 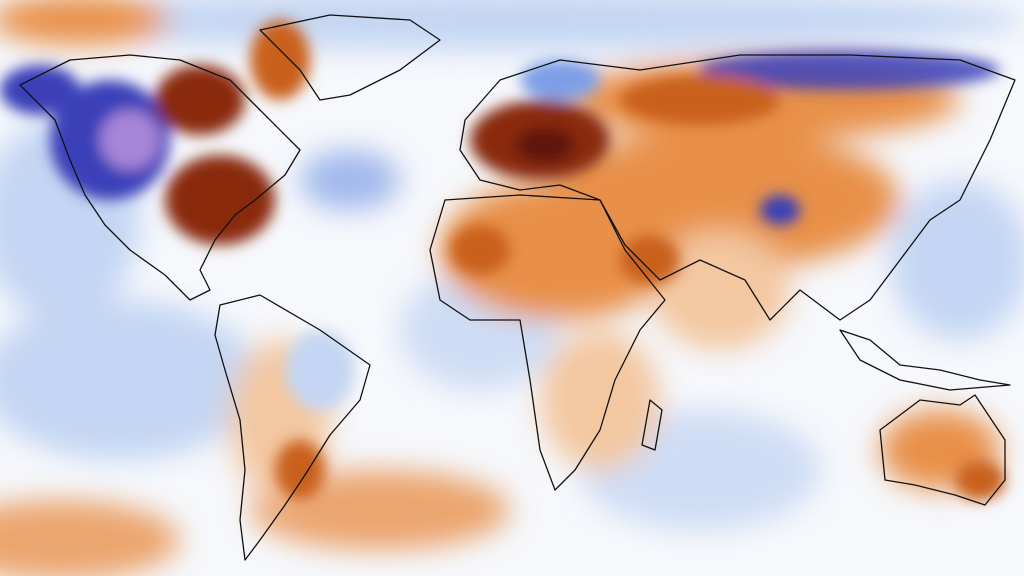 I want to click on coast-south-america, so click(x=292, y=427).